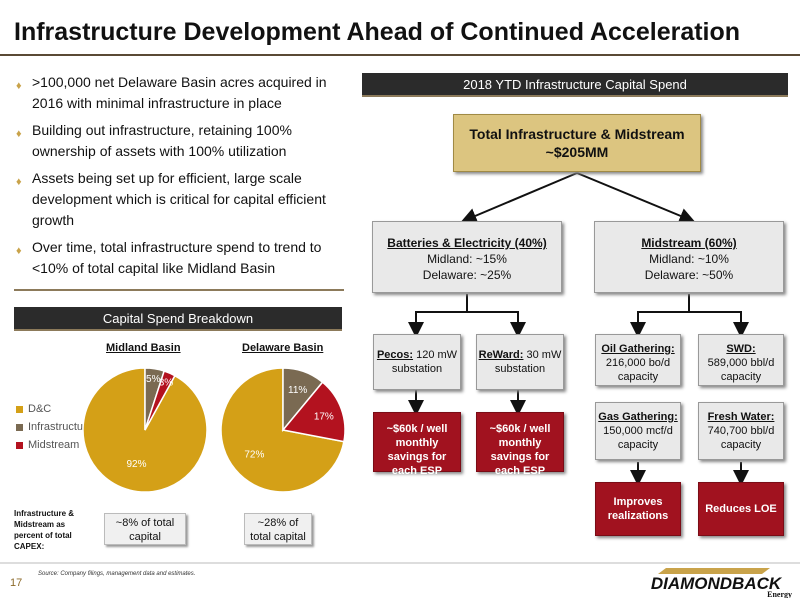 This screenshot has height=600, width=800. I want to click on svg-text: DIAMONDBACK, so click(717, 583).